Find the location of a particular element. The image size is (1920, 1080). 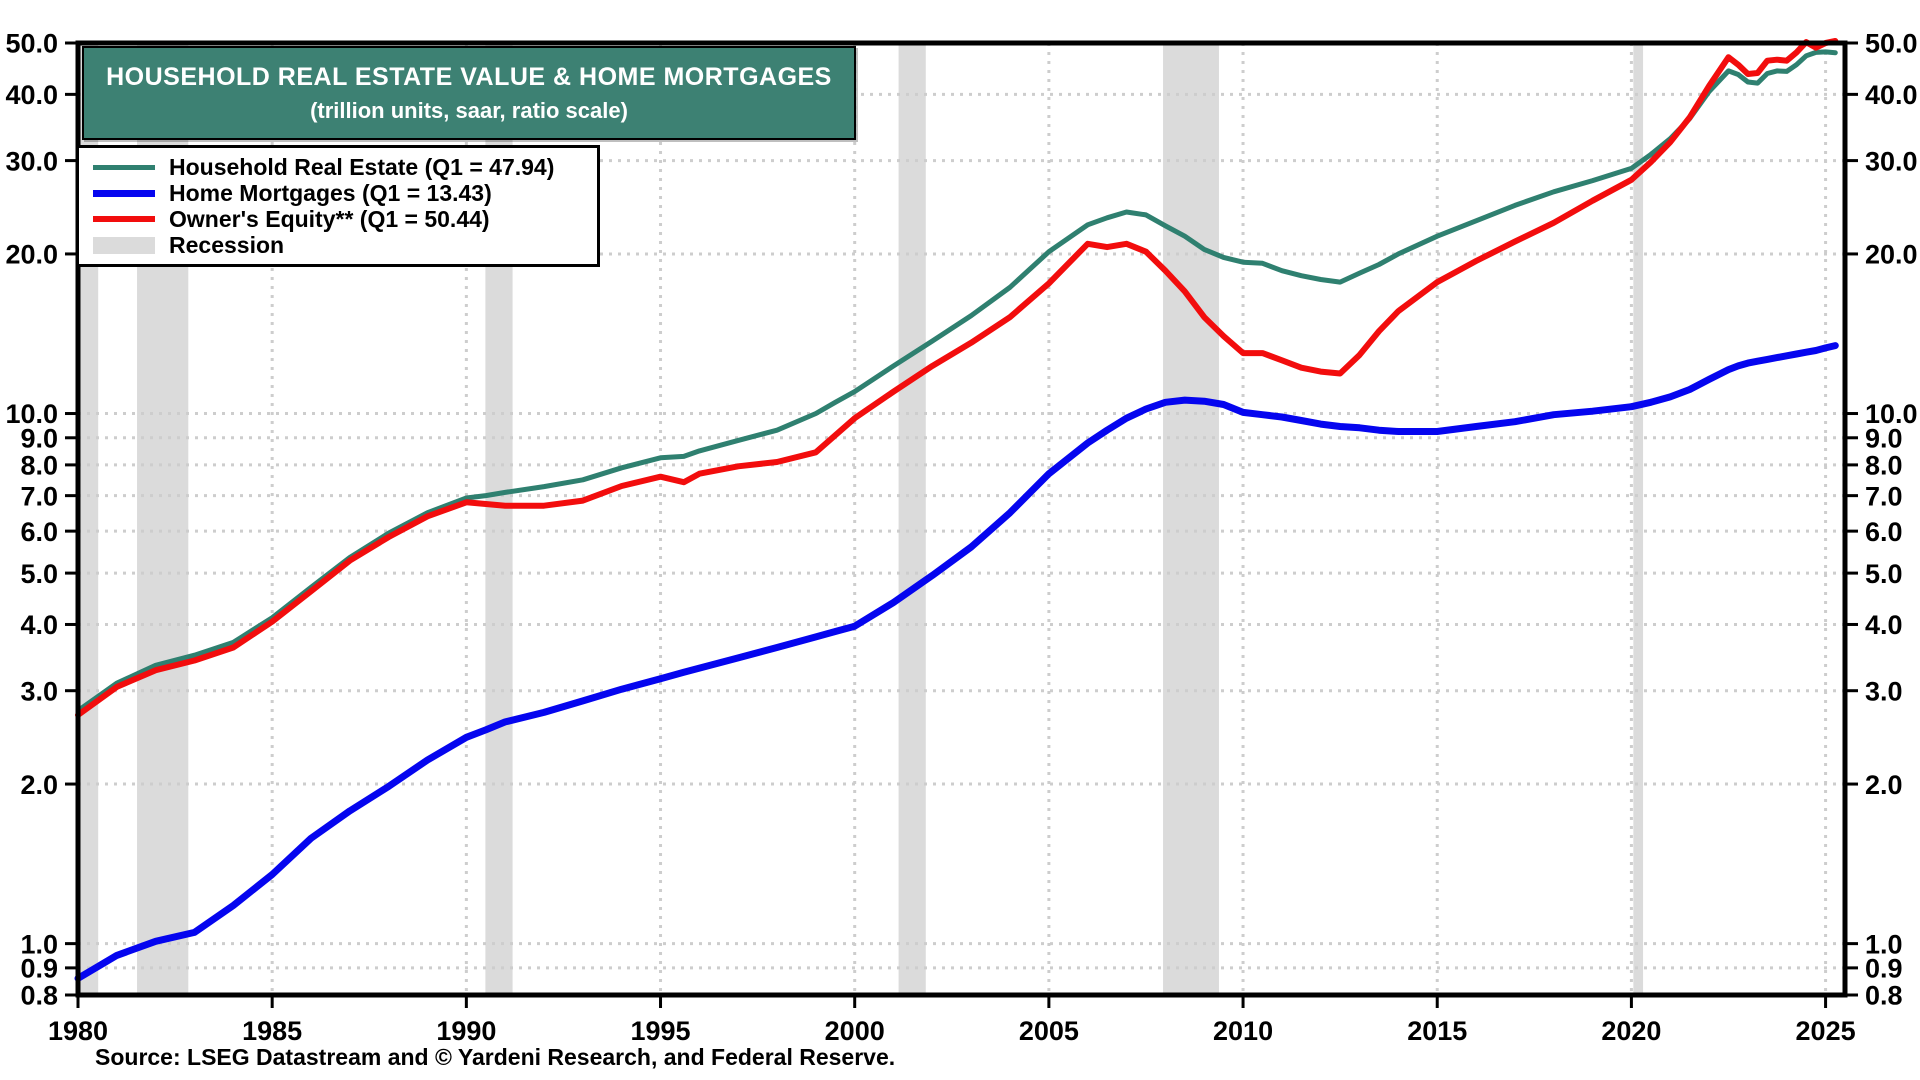

y-axis-label-left: 5.0 is located at coordinates (39, 574).